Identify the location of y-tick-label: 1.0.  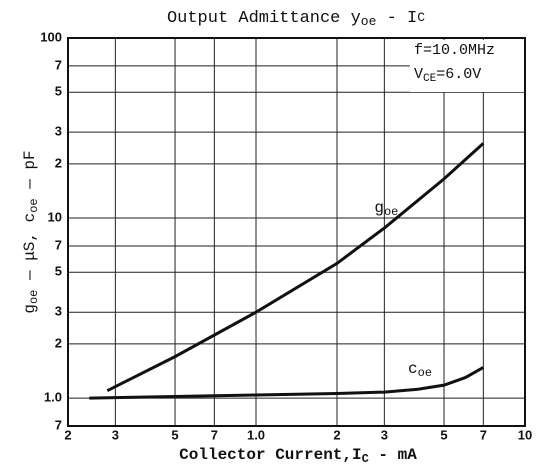
(53, 397).